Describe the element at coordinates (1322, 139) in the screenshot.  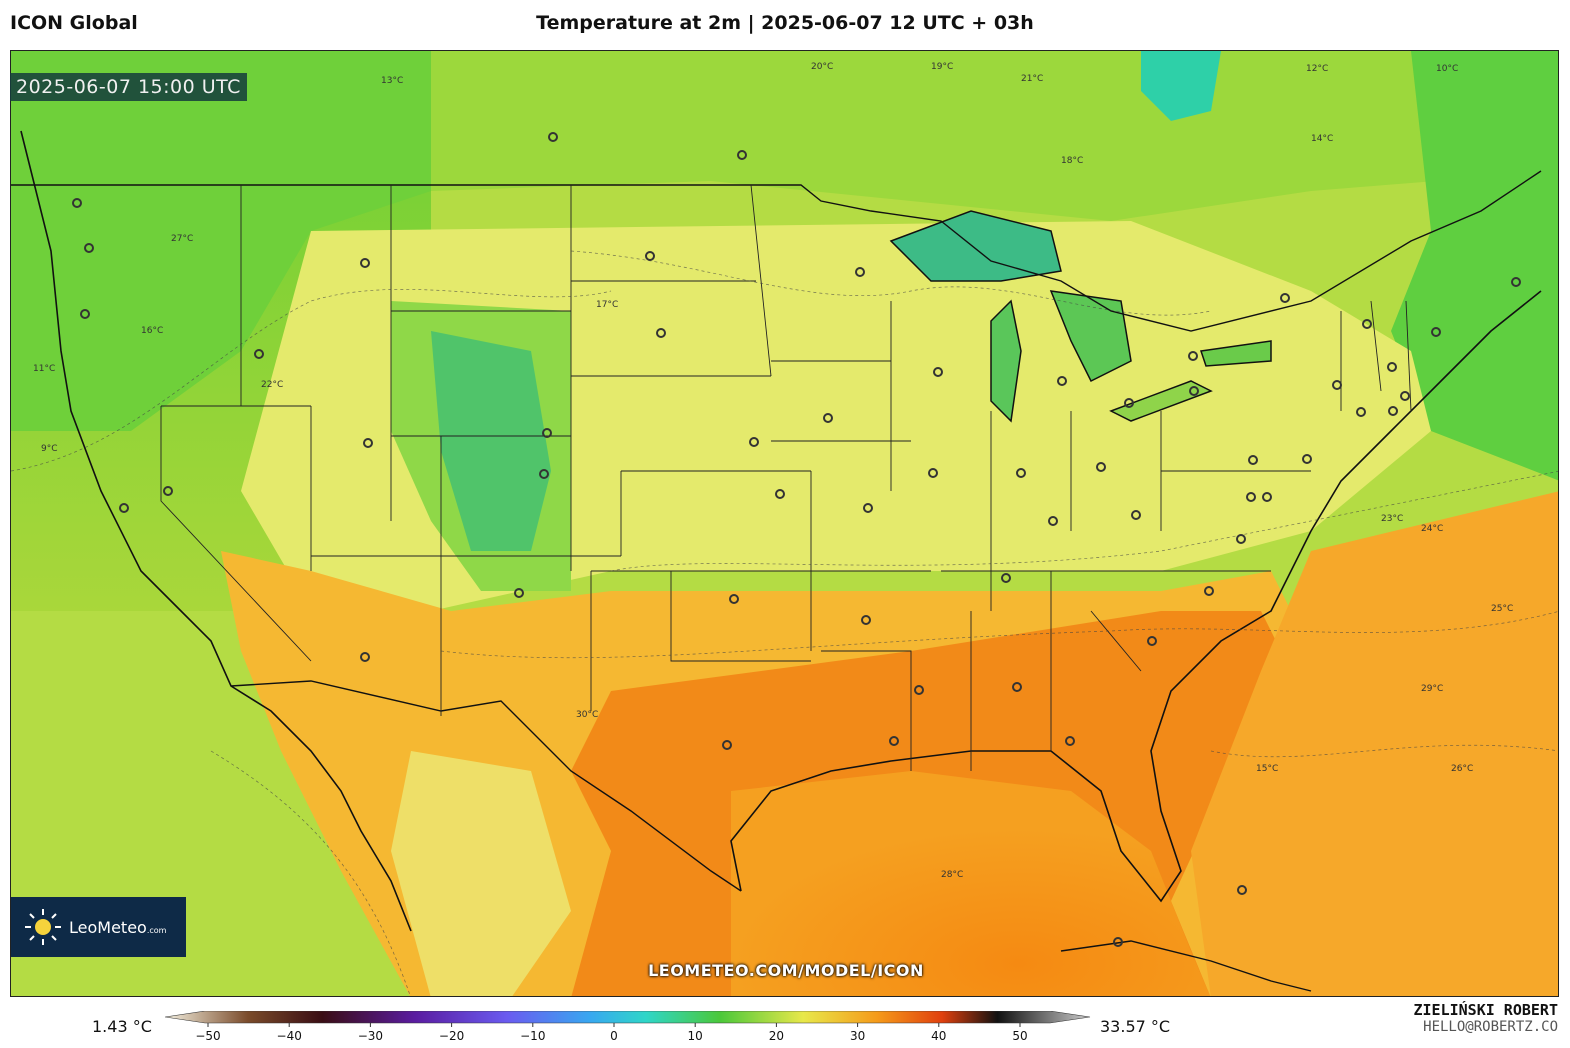
I see `isotherm-label: 14°C` at that location.